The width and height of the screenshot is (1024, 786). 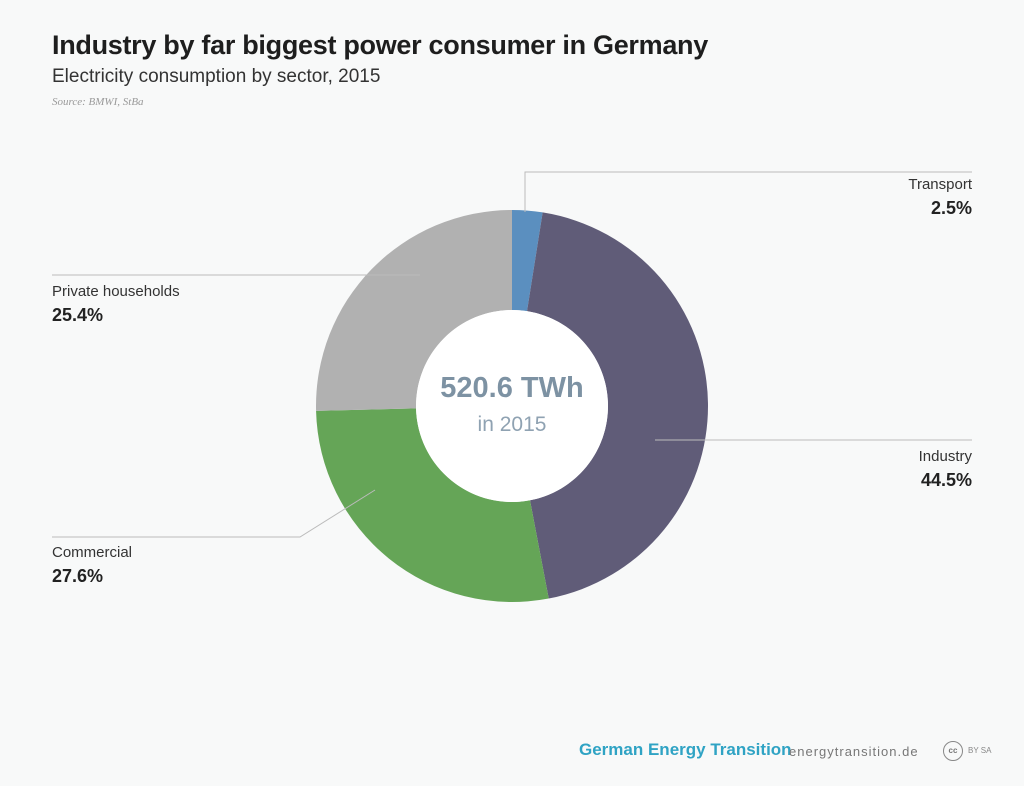 What do you see at coordinates (527, 261) in the screenshot?
I see `slice-transport` at bounding box center [527, 261].